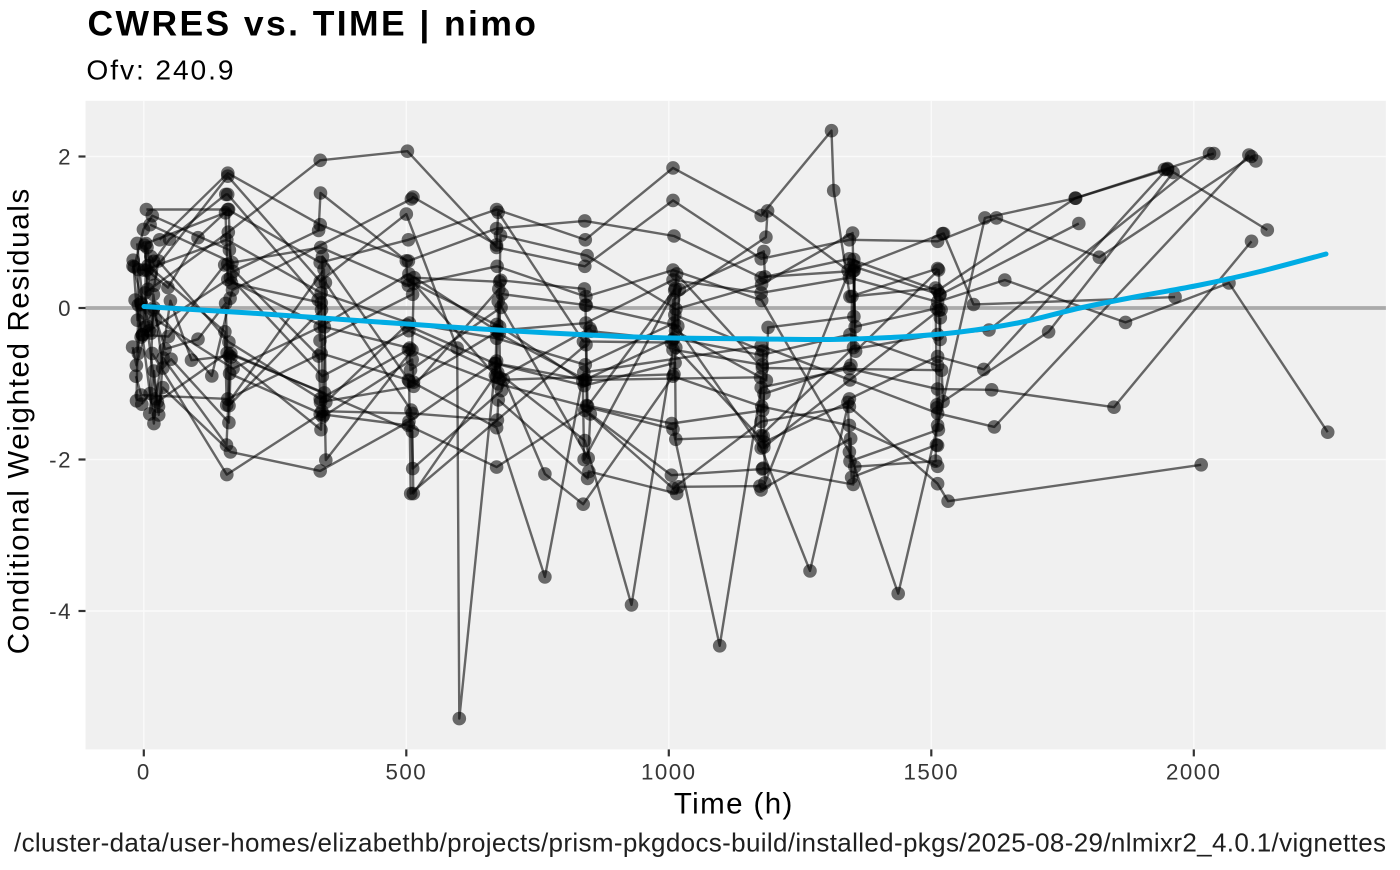  What do you see at coordinates (1194, 771) in the screenshot?
I see `svg-text: 2000` at bounding box center [1194, 771].